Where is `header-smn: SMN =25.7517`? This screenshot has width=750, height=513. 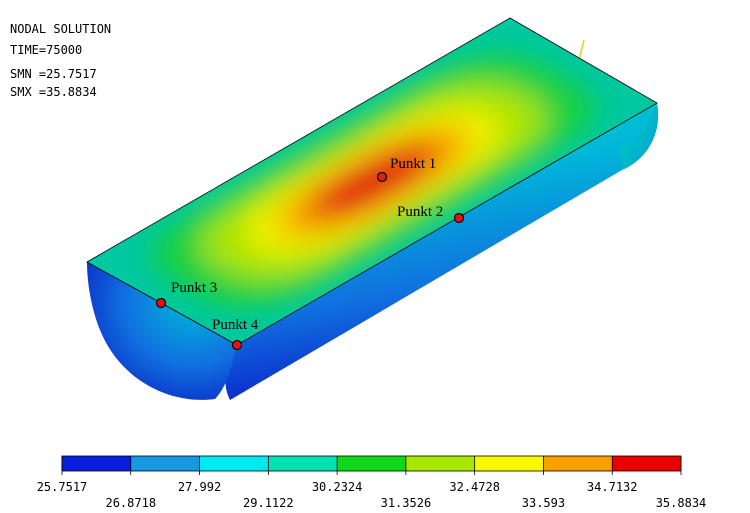 header-smn: SMN =25.7517 is located at coordinates (53, 74).